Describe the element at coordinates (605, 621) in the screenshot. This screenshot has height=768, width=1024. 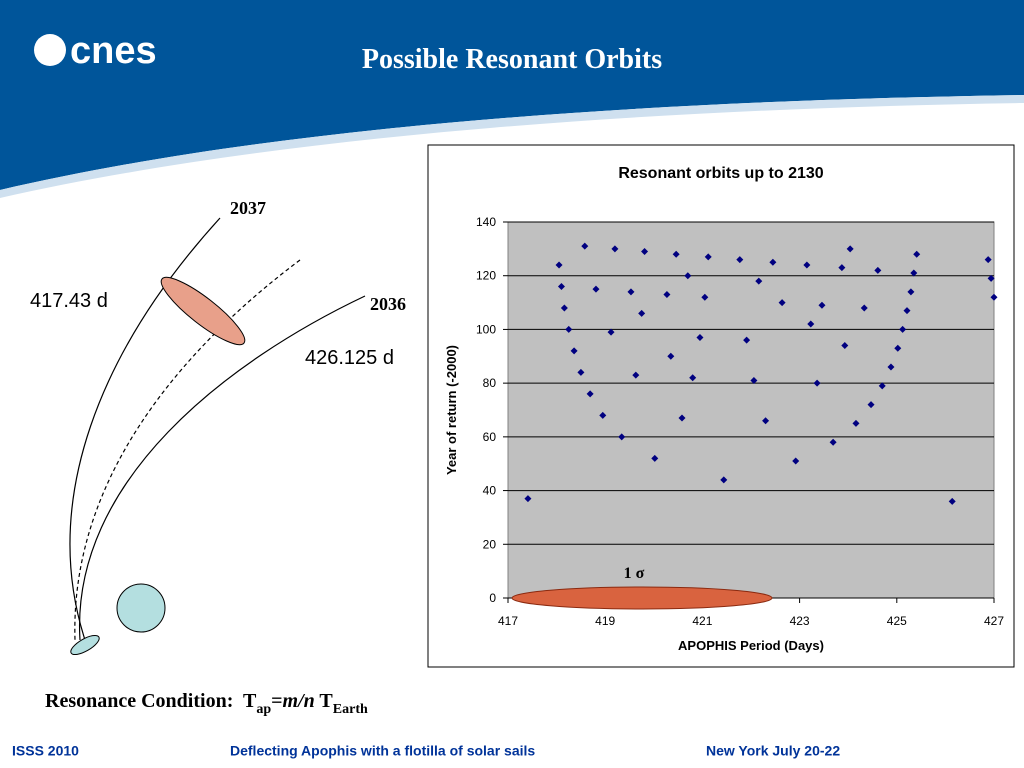
I see `x-tick-label: 419` at that location.